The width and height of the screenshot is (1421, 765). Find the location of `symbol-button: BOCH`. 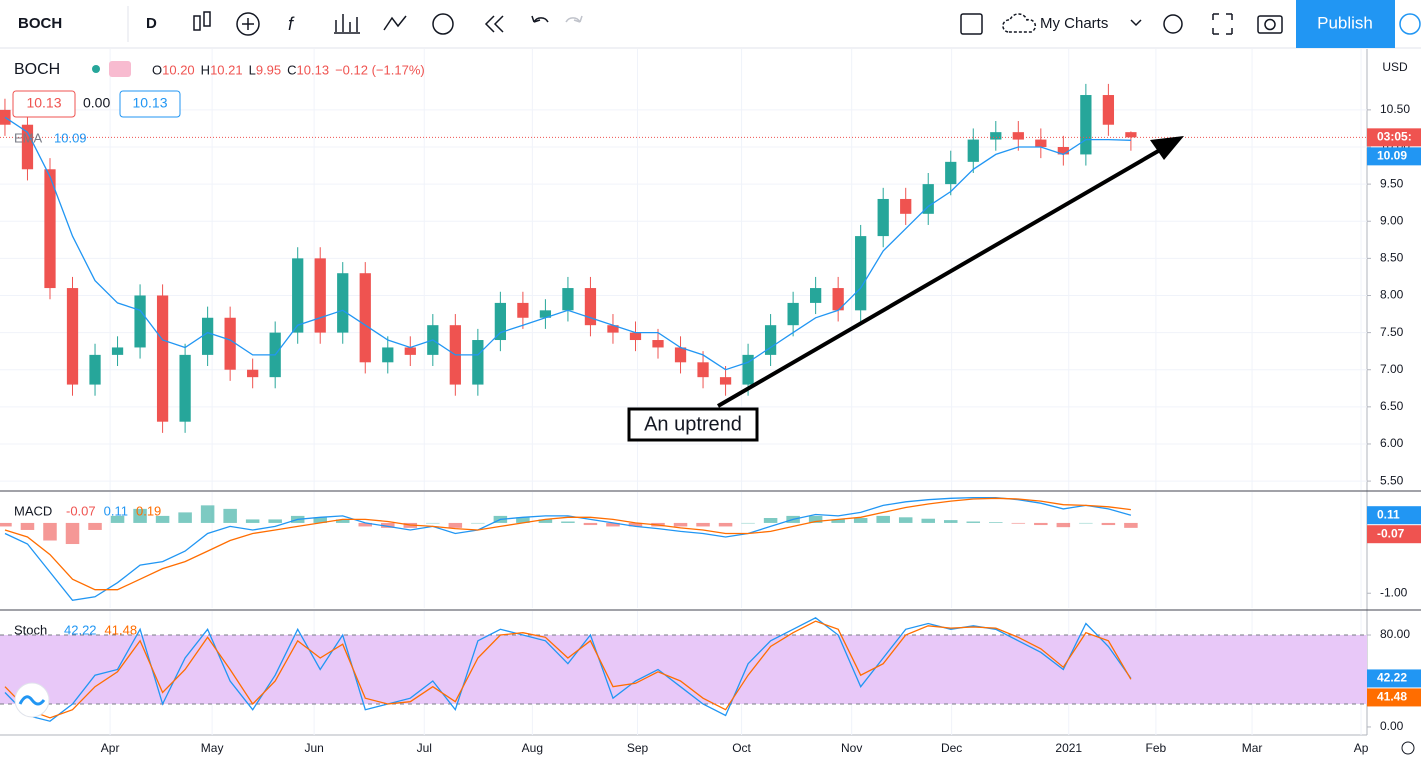

symbol-button: BOCH is located at coordinates (40, 23).